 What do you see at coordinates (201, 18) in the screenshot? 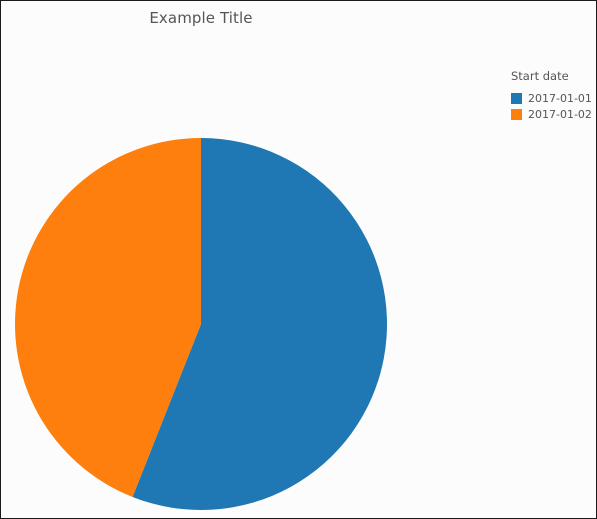
I see `chart-title: Example Title` at bounding box center [201, 18].